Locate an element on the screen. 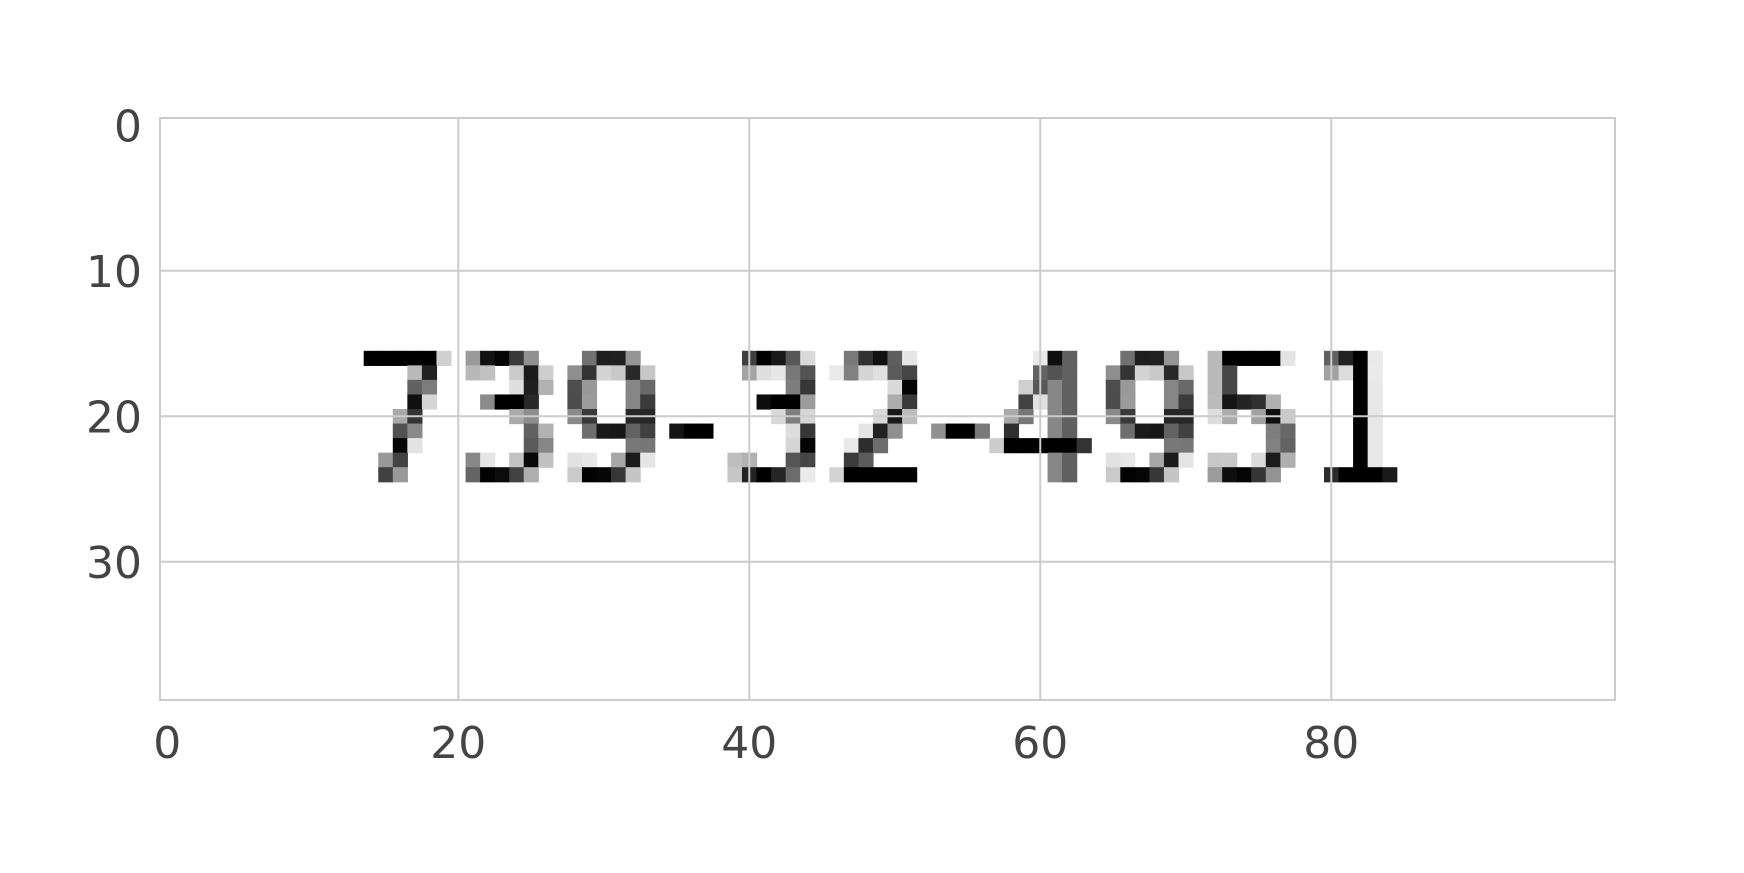  y-tick-label: 0 is located at coordinates (128, 126).